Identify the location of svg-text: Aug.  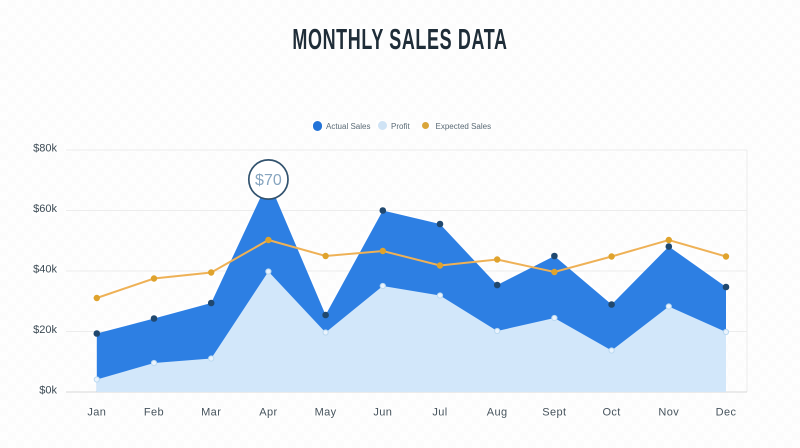
(497, 413).